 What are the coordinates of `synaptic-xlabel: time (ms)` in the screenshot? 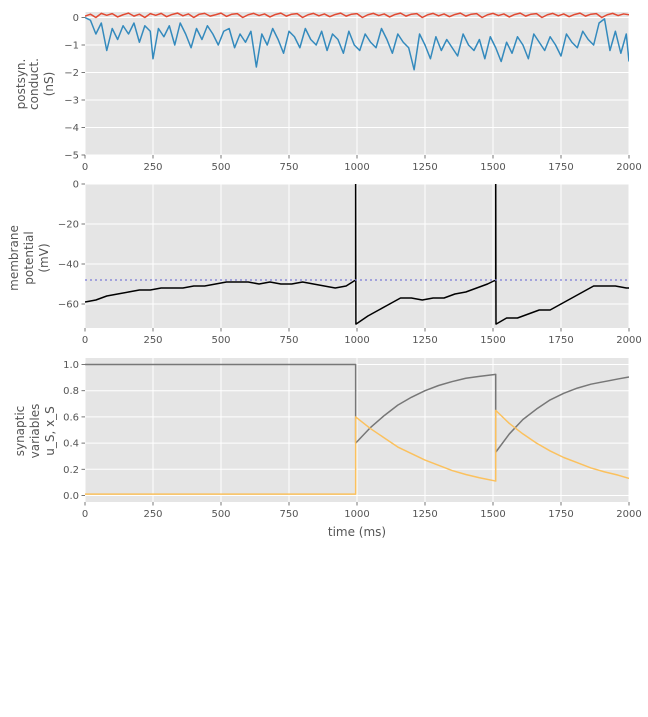 It's located at (357, 532).